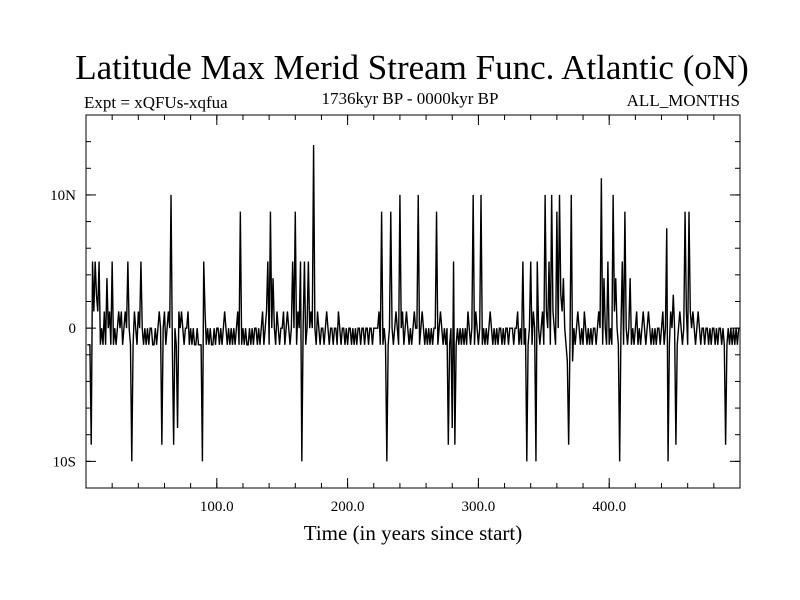  Describe the element at coordinates (64, 462) in the screenshot. I see `y-tick-label: 10S` at that location.